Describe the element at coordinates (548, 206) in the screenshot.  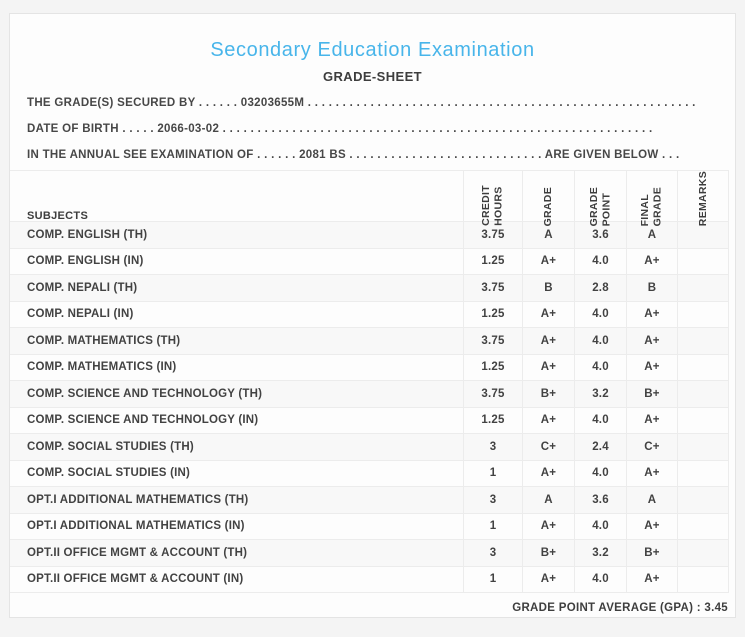
I see `header-grade-label: GRADE` at that location.